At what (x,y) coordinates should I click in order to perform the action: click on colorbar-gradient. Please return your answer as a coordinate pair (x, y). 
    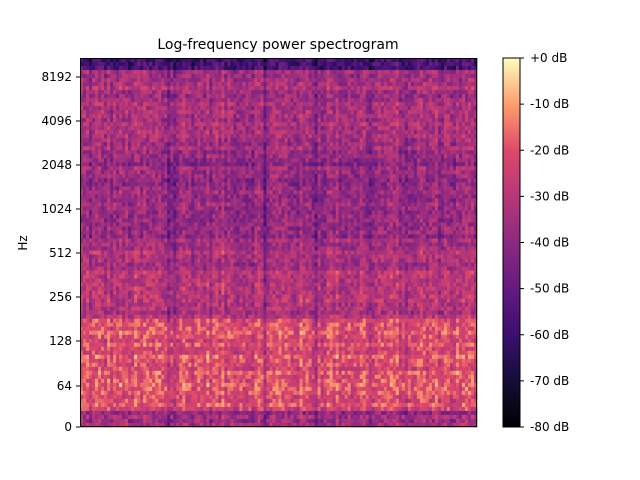
    Looking at the image, I should click on (511, 242).